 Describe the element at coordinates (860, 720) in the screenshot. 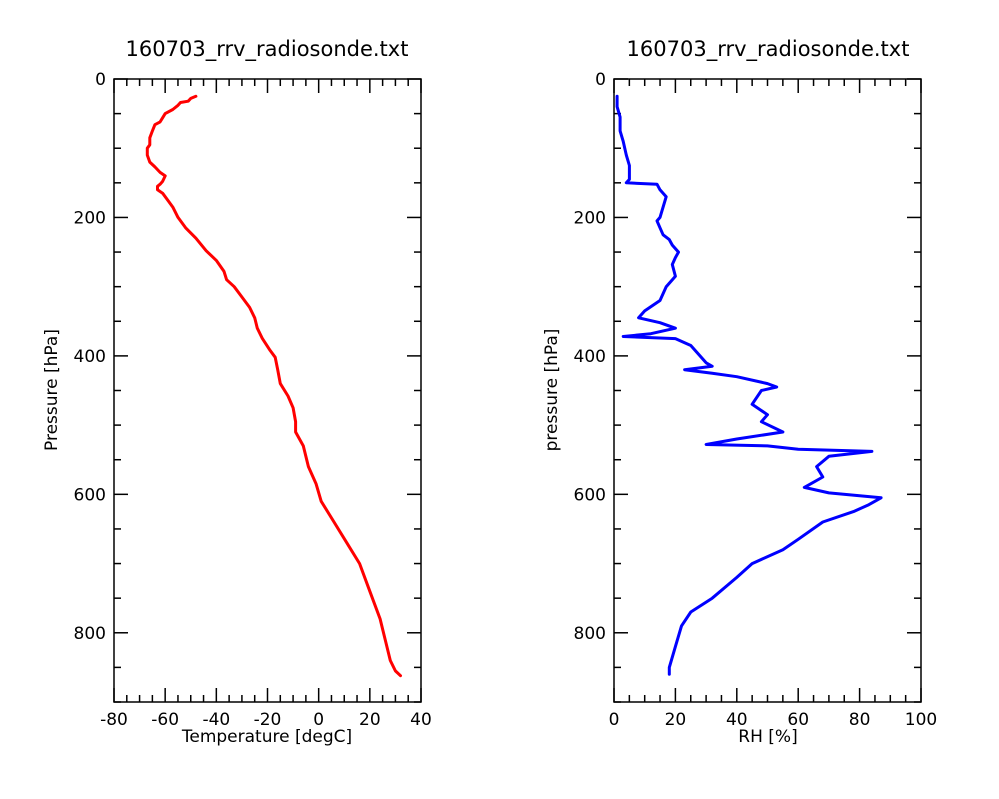

I see `x-tick-label: 80` at that location.